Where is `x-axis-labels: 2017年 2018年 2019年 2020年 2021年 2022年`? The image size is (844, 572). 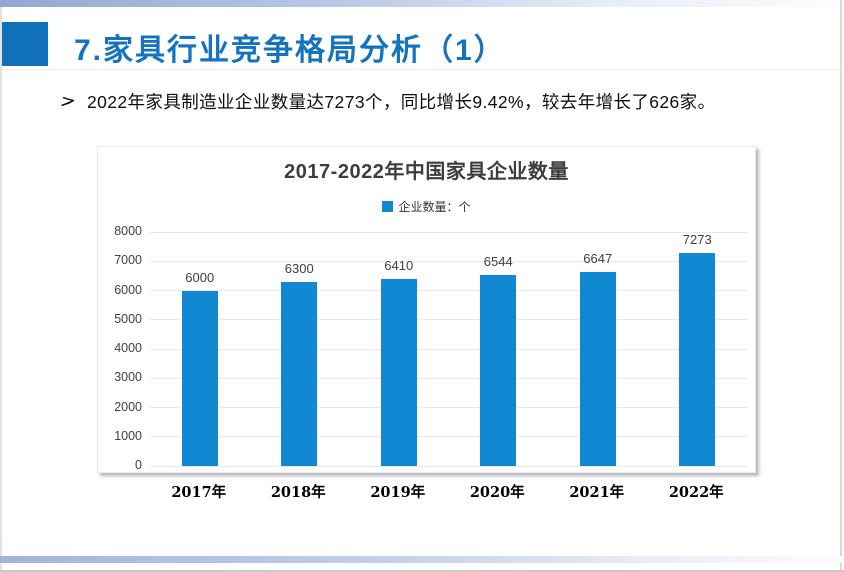 x-axis-labels: 2017年 2018年 2019年 2020年 2021年 2022年 is located at coordinates (447, 491).